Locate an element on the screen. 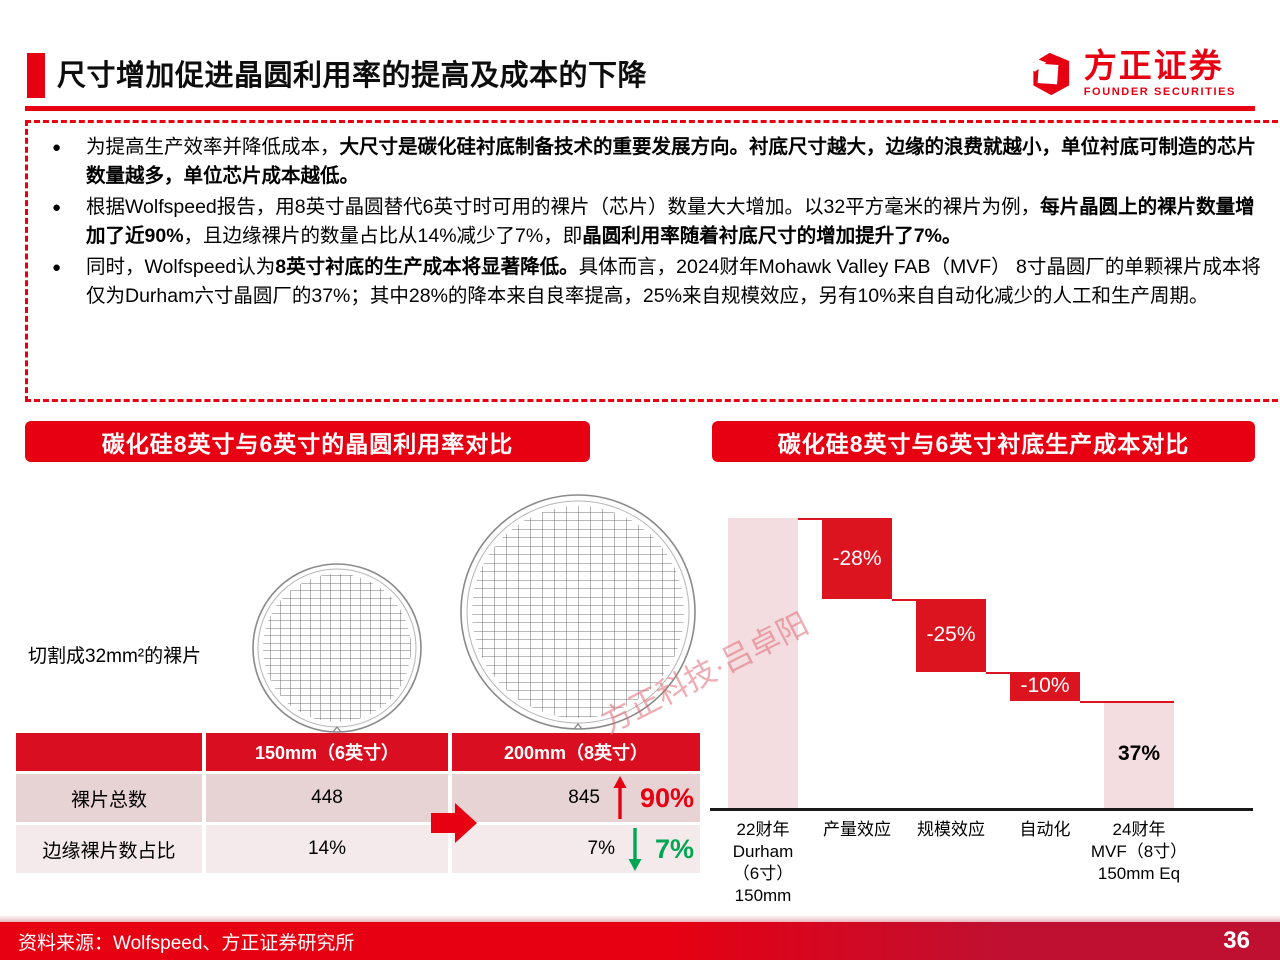 This screenshot has width=1280, height=960. table-cell-845: 845 90% is located at coordinates (576, 798).